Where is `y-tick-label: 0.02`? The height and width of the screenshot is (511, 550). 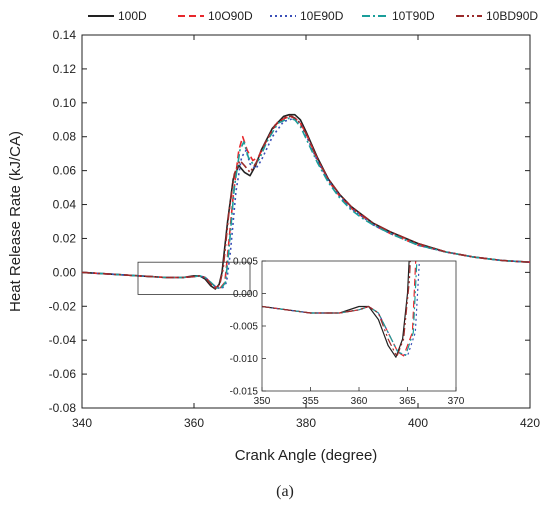
y-tick-label: 0.02 is located at coordinates (65, 238).